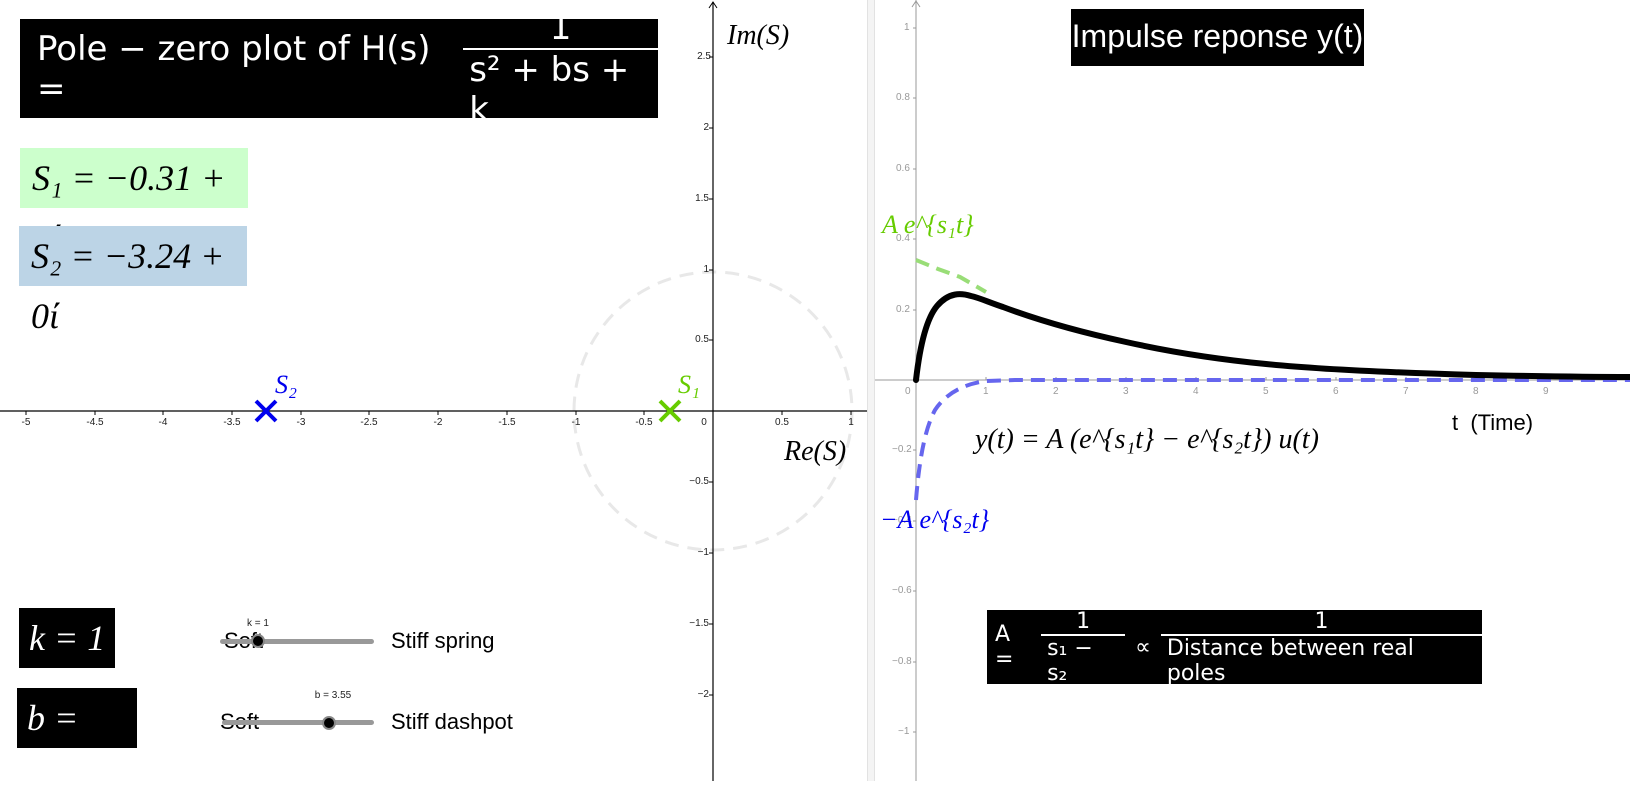 The height and width of the screenshot is (808, 1630). I want to click on pole-s2-value: S₂ = −3.24 + 0ί, so click(133, 281).